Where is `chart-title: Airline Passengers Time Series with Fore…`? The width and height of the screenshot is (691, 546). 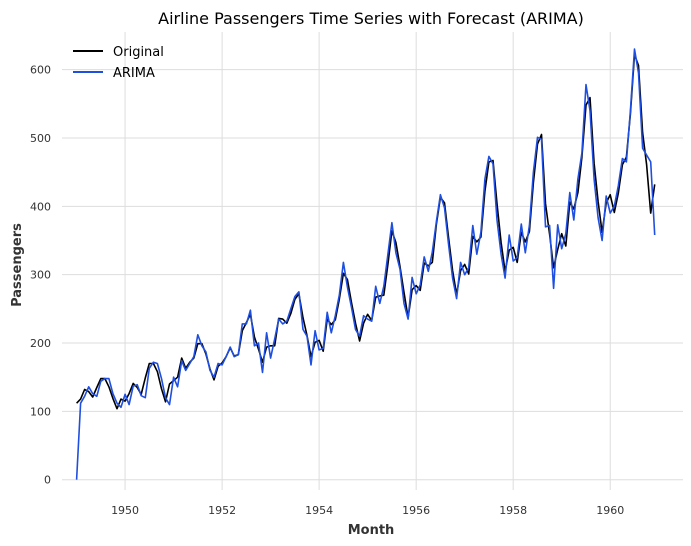 chart-title: Airline Passengers Time Series with Fore… is located at coordinates (371, 18).